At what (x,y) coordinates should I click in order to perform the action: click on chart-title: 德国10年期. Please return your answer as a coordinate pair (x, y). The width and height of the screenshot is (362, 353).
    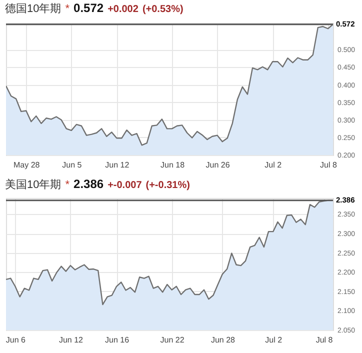
    Looking at the image, I should click on (33, 9).